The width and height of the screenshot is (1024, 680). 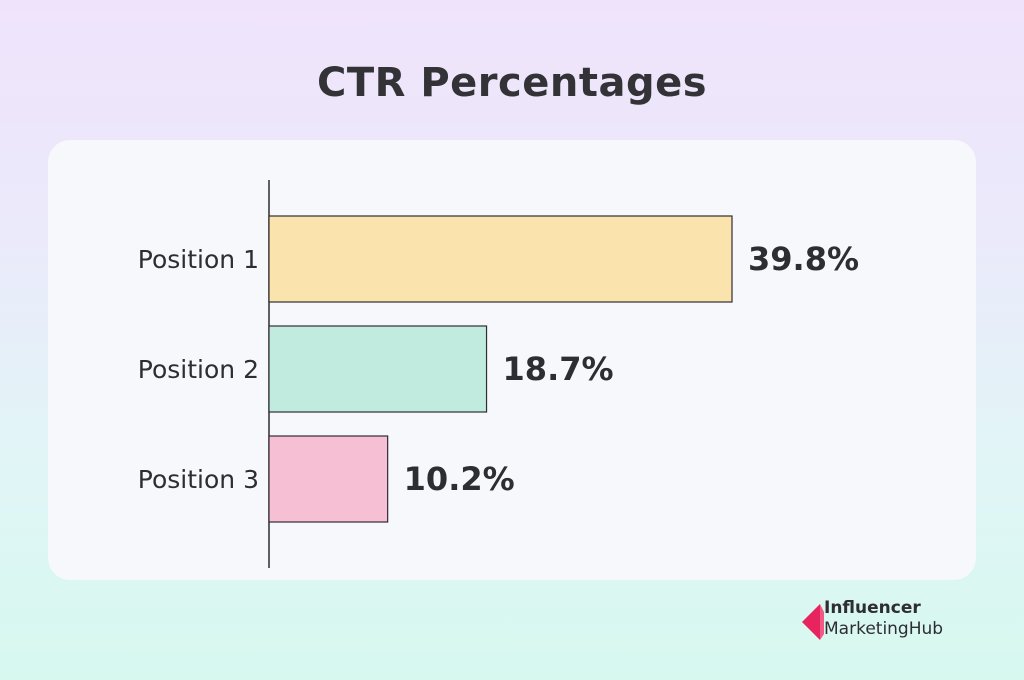 What do you see at coordinates (866, 629) in the screenshot?
I see `brand-name-marketing: Marketing` at bounding box center [866, 629].